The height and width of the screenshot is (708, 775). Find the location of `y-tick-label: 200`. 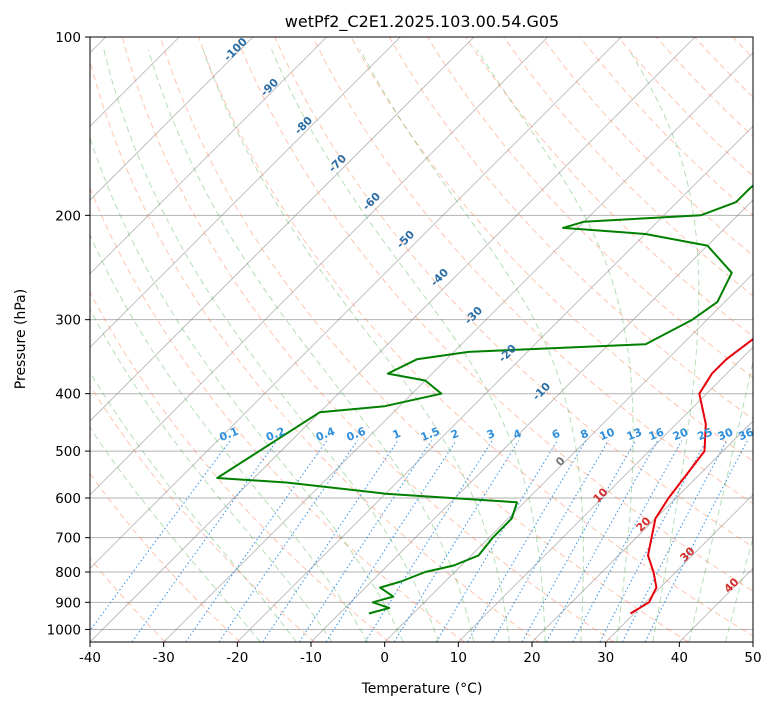

y-tick-label: 200 is located at coordinates (68, 216).